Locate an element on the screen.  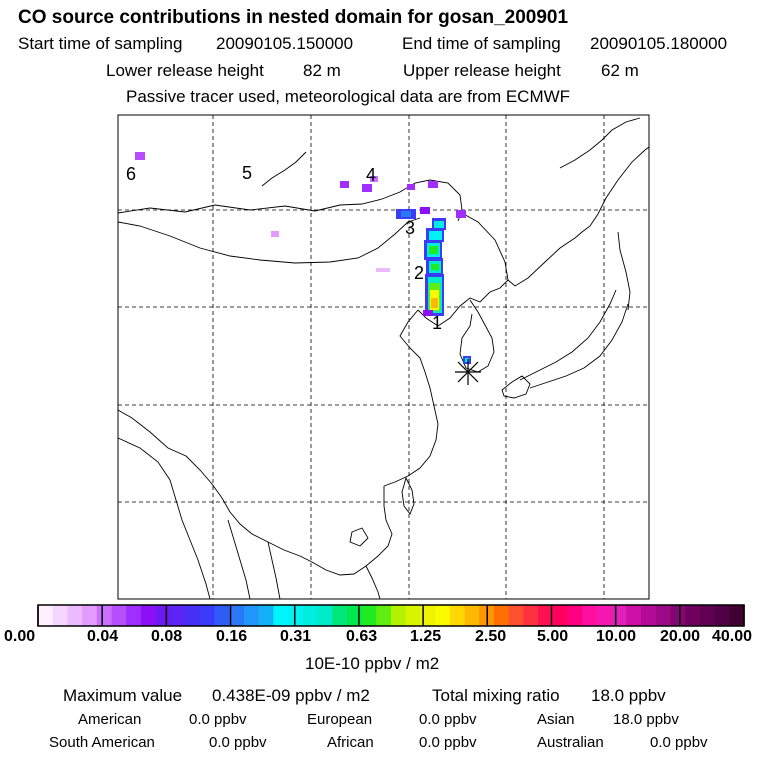
sakhalin-coast is located at coordinates (624, 271).